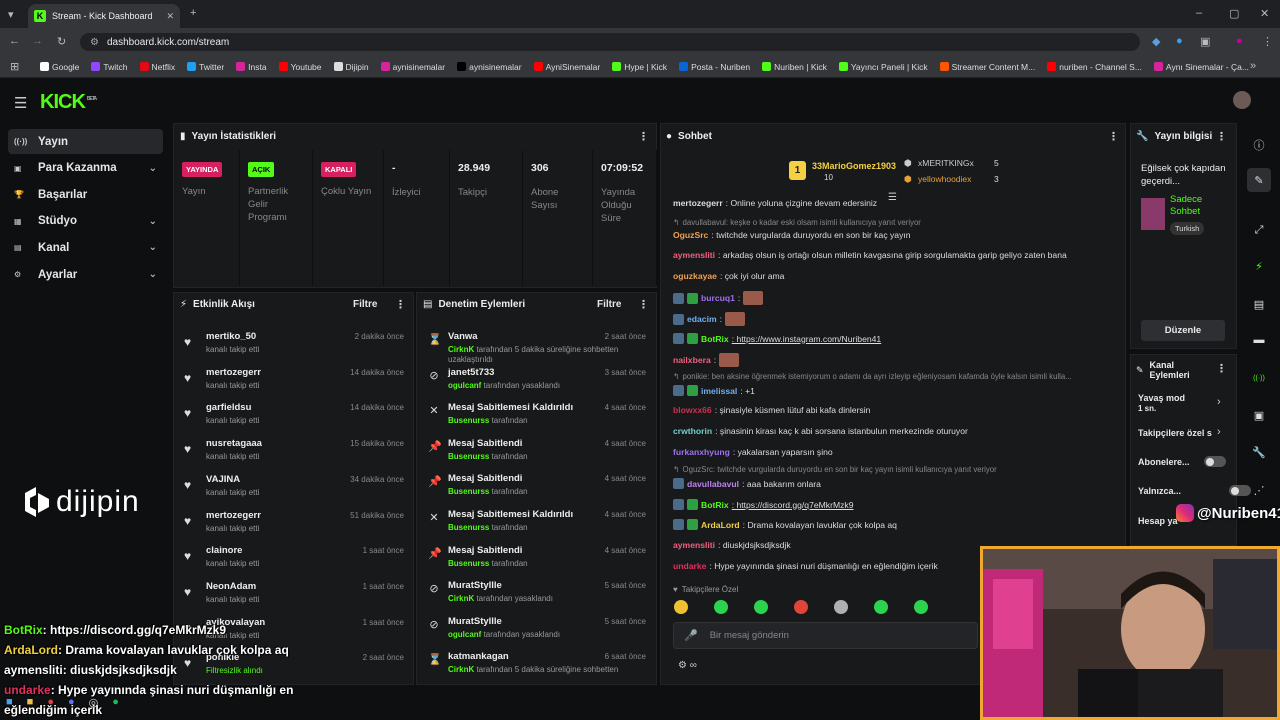 This screenshot has width=1280, height=720. What do you see at coordinates (687, 665) in the screenshot?
I see `chat-settings-icon: ⚙ ∞` at bounding box center [687, 665].